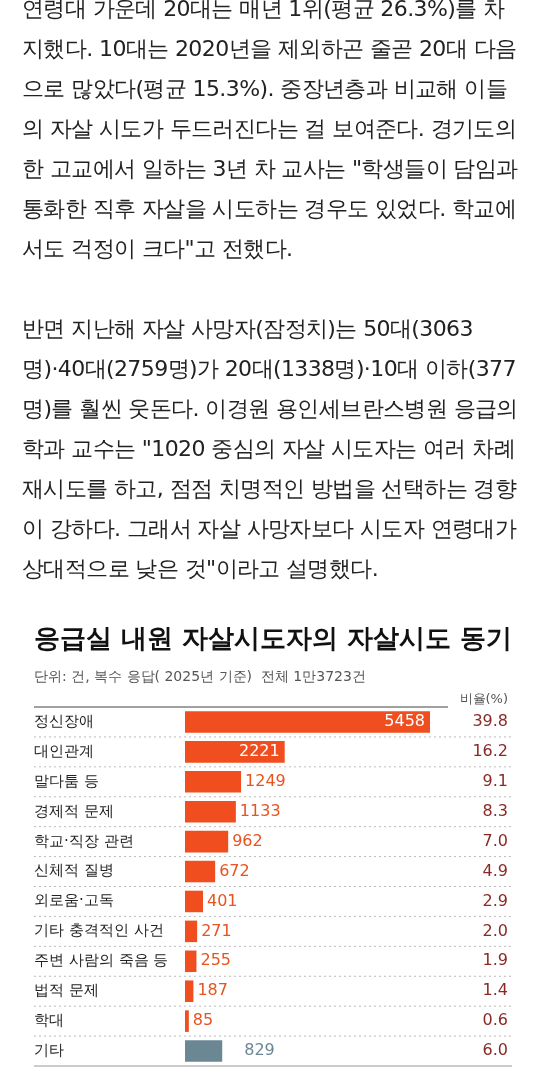  What do you see at coordinates (49, 1049) in the screenshot?
I see `y-tick-label: 기타` at bounding box center [49, 1049].